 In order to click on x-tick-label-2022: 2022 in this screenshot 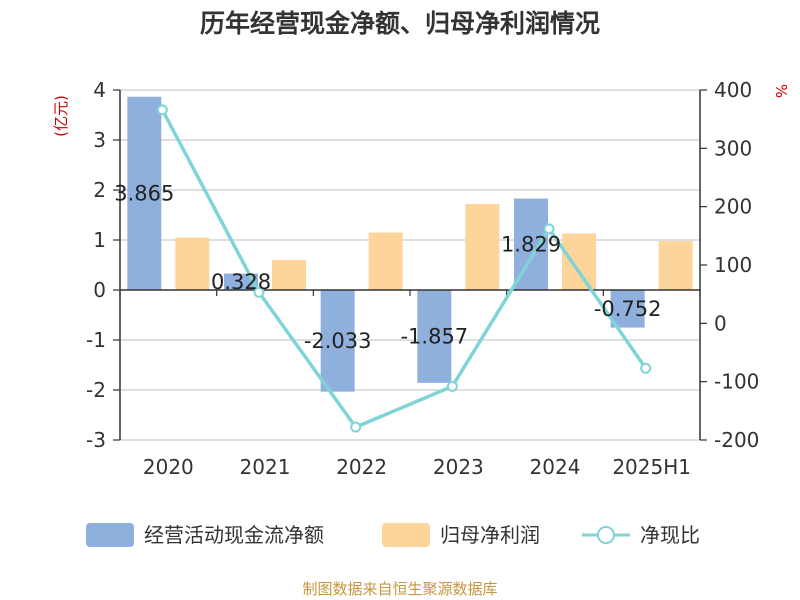, I will do `click(361, 467)`.